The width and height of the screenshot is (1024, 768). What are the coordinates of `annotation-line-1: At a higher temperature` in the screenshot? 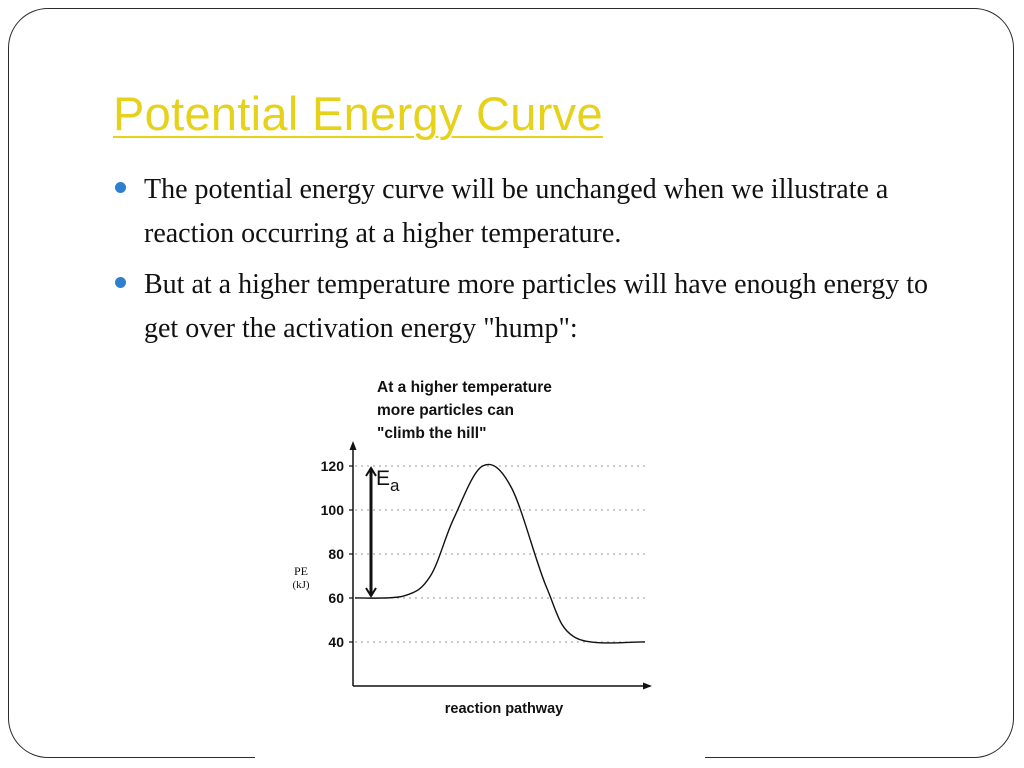 It's located at (464, 387).